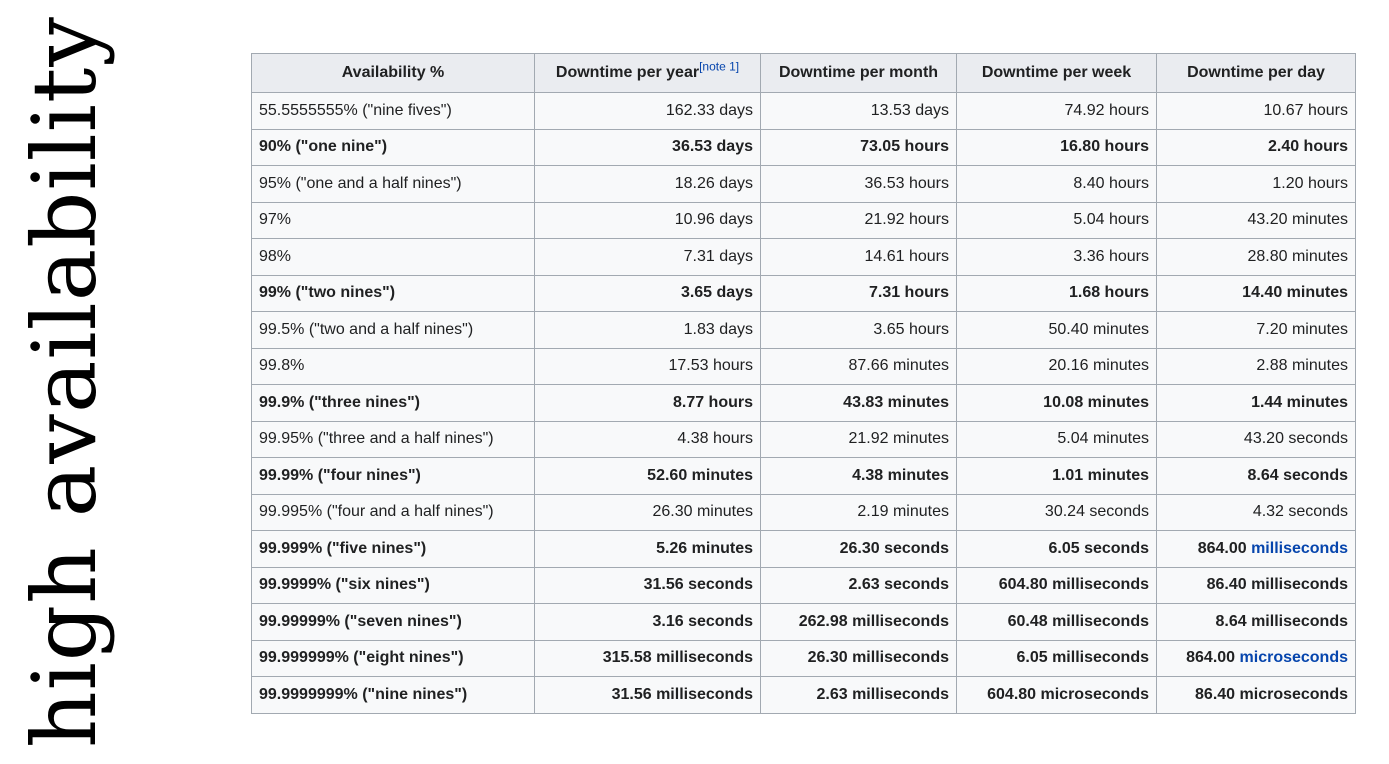 This screenshot has width=1389, height=764. What do you see at coordinates (647, 257) in the screenshot?
I see `downtime-year-cell: 7.31 days` at bounding box center [647, 257].